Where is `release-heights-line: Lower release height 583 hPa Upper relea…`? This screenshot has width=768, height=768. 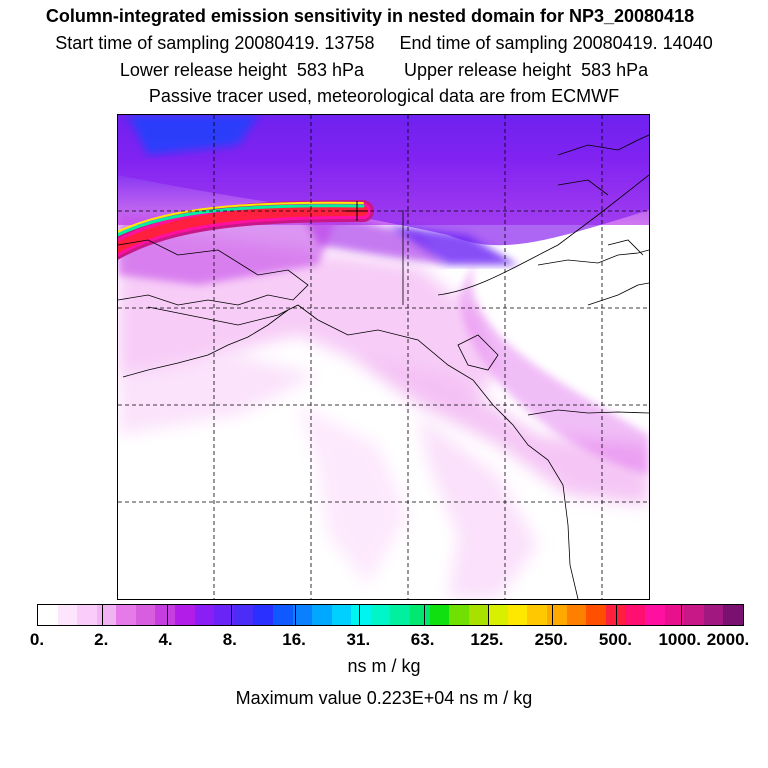
release-heights-line: Lower release height 583 hPa Upper relea… is located at coordinates (384, 70).